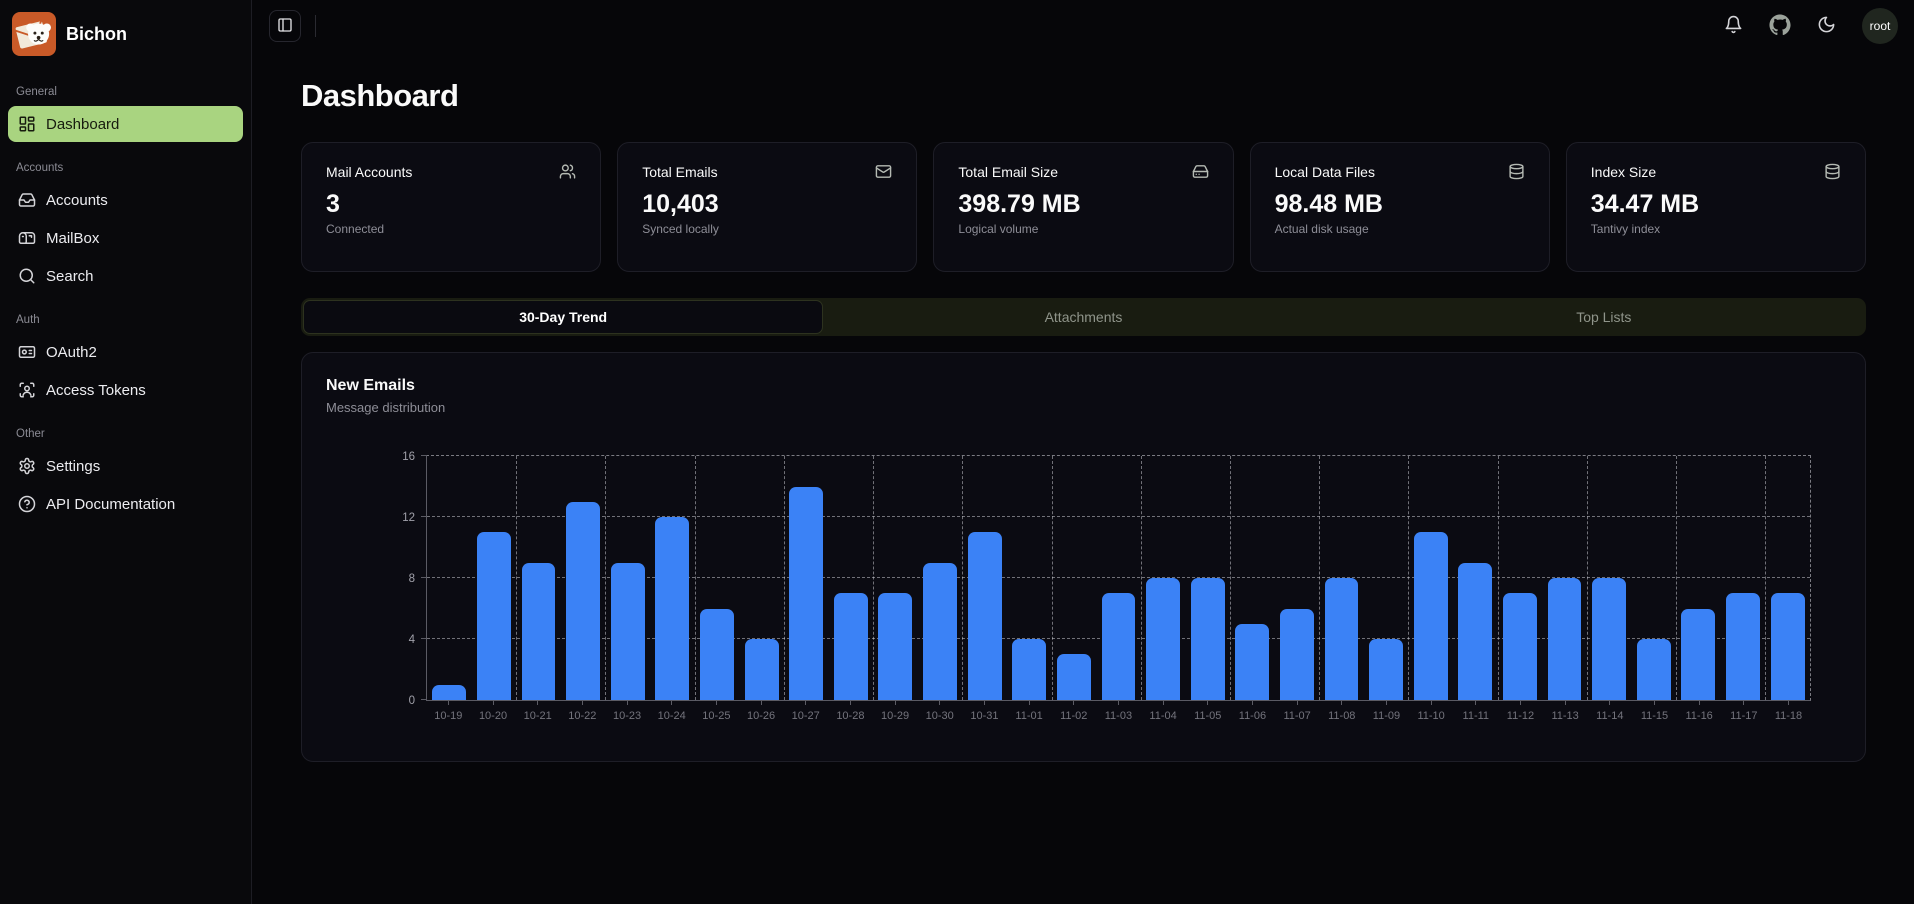  Describe the element at coordinates (125, 276) in the screenshot. I see `sidebar-item-search: Search` at that location.